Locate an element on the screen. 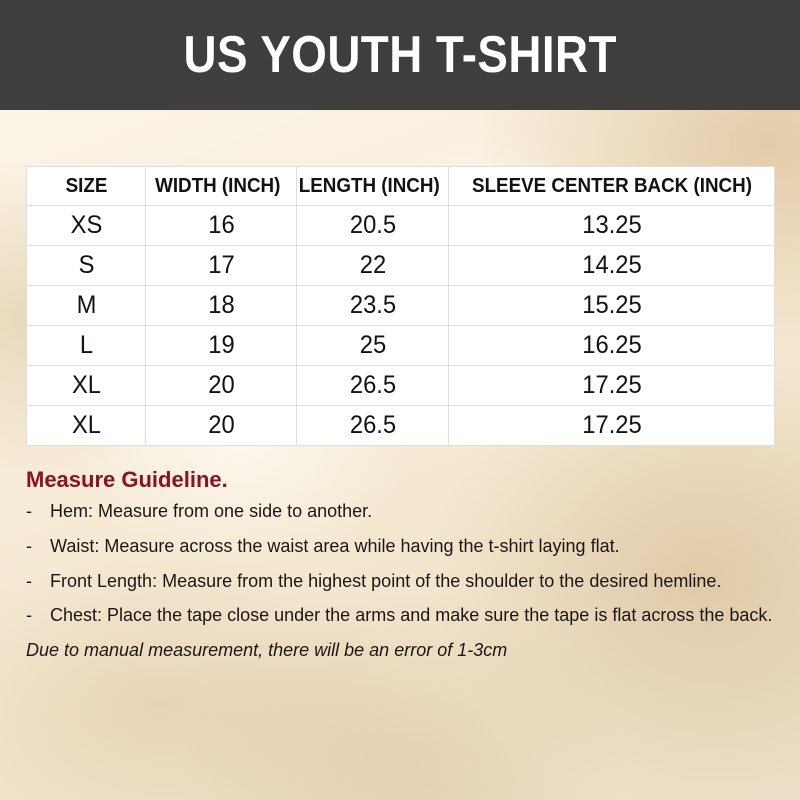 The image size is (800, 800). cell-width: 19 is located at coordinates (221, 345).